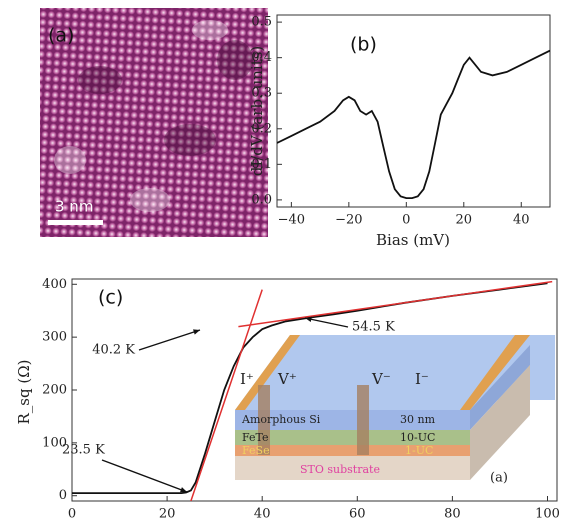 The height and width of the screenshot is (524, 569). Describe the element at coordinates (24, 391) in the screenshot. I see `y-axis-label: R_sq (Ω)` at that location.